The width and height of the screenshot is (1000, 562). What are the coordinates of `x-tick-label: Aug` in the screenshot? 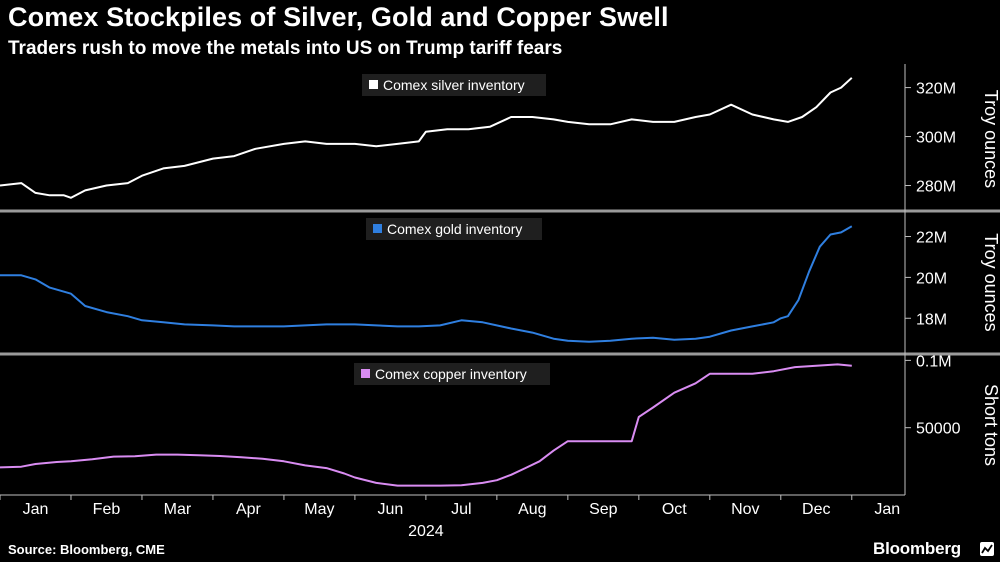 It's located at (532, 509).